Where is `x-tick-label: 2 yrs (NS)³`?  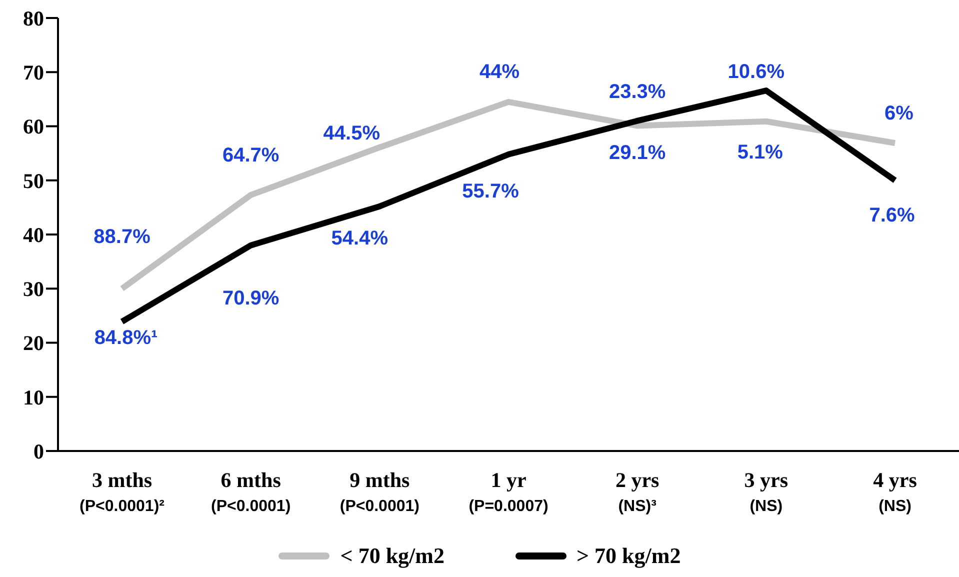 x-tick-label: 2 yrs (NS)³ is located at coordinates (637, 491).